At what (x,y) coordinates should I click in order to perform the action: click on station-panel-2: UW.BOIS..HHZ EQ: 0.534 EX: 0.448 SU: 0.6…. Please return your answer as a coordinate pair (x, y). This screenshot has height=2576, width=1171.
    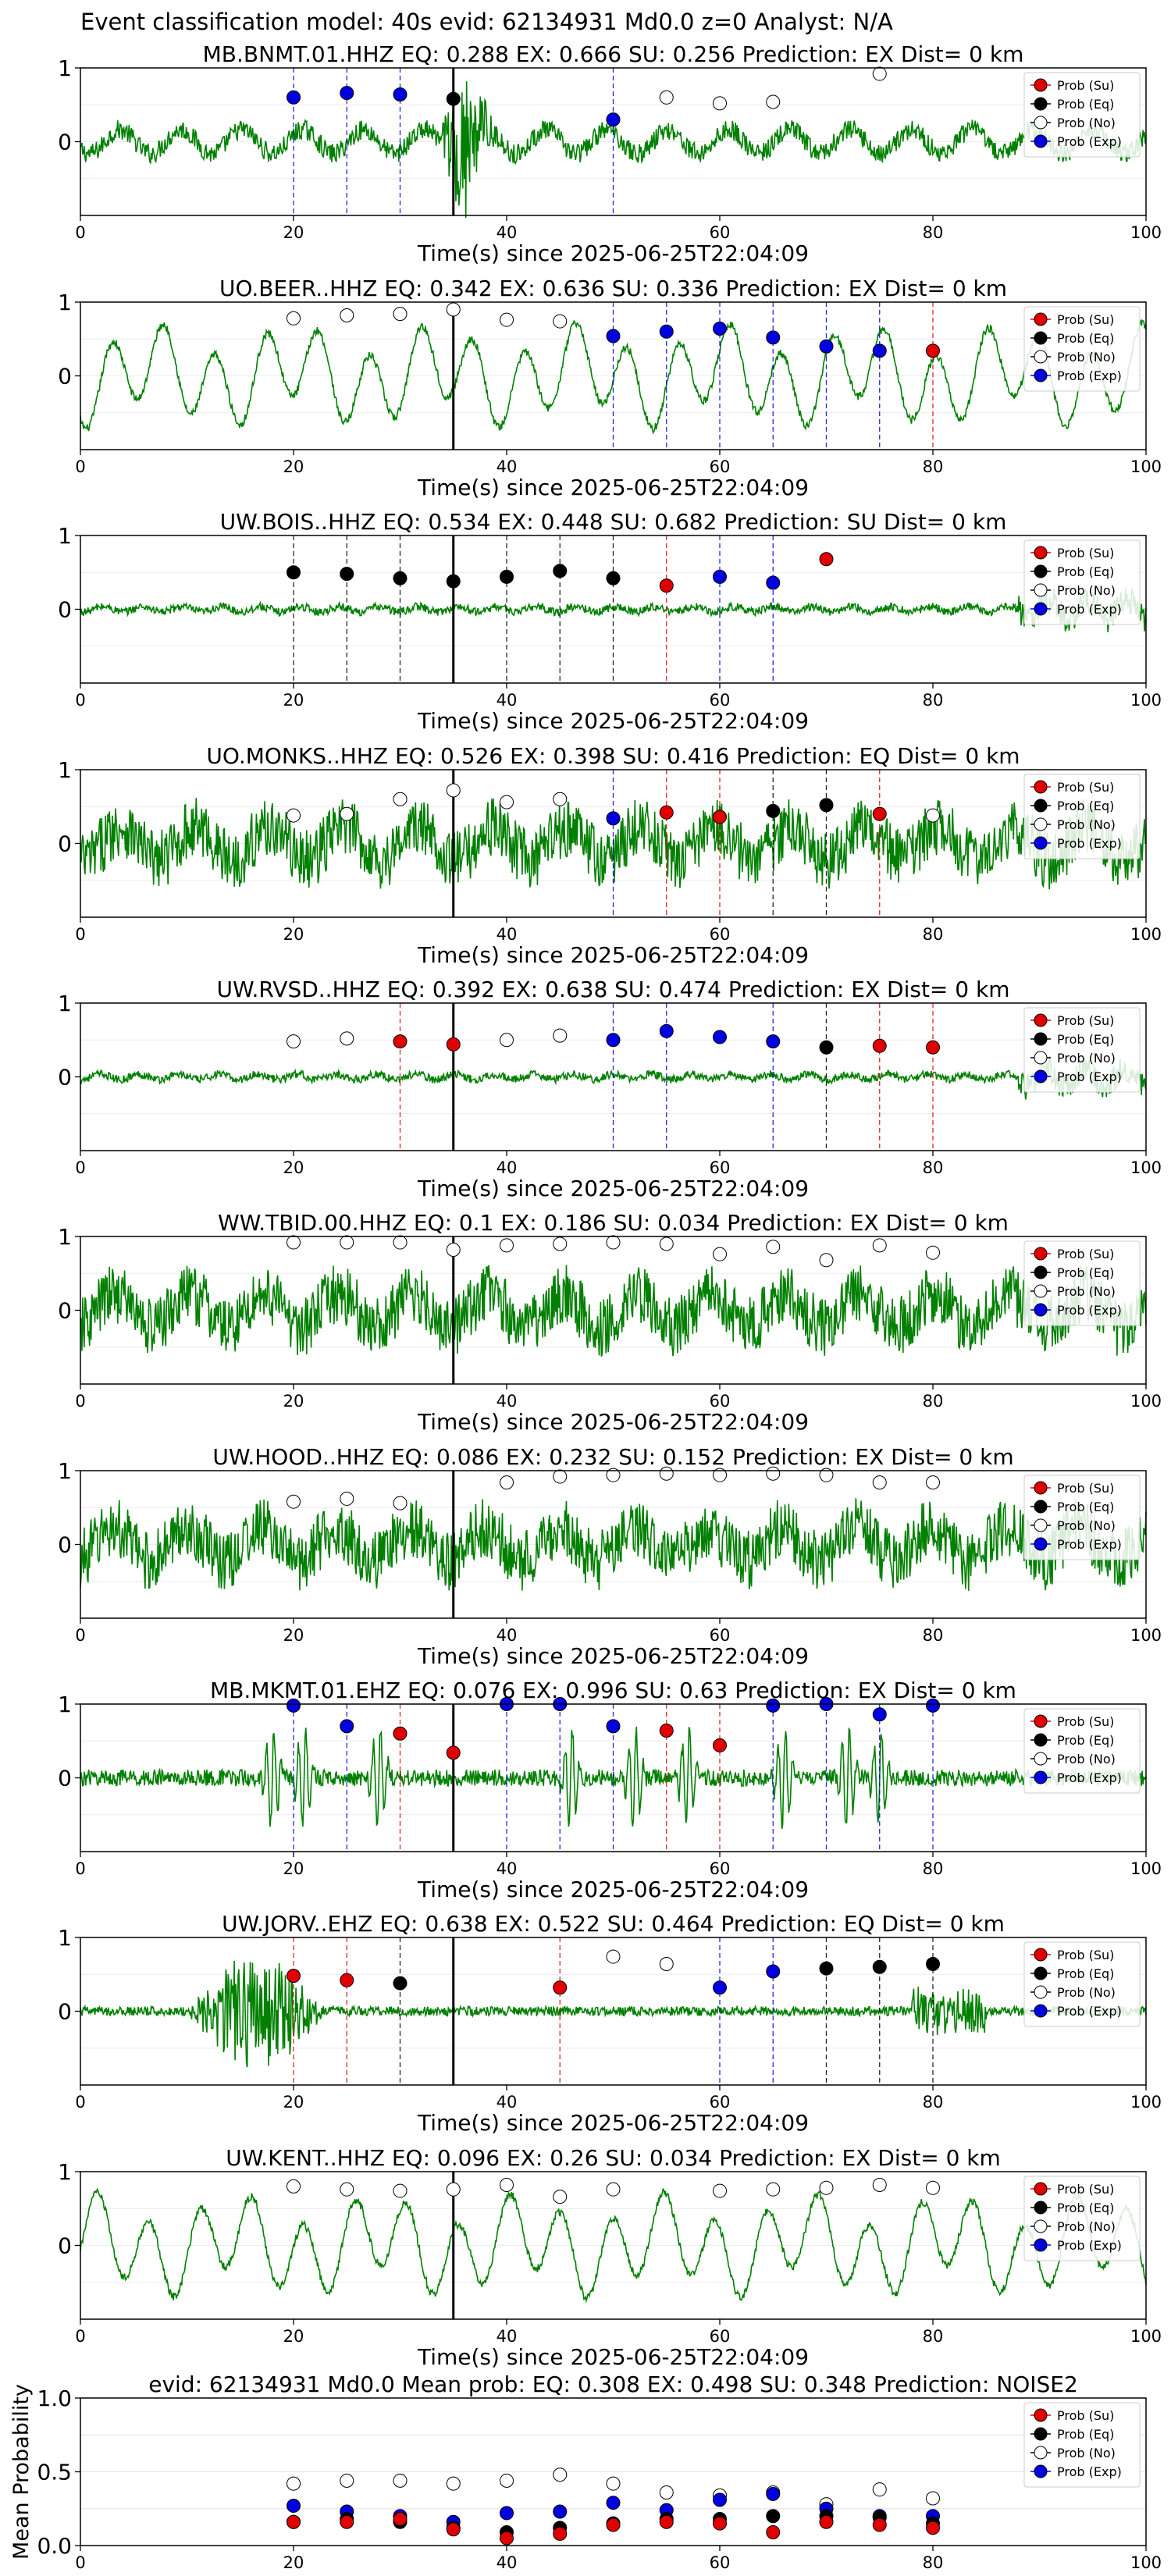
    Looking at the image, I should click on (610, 621).